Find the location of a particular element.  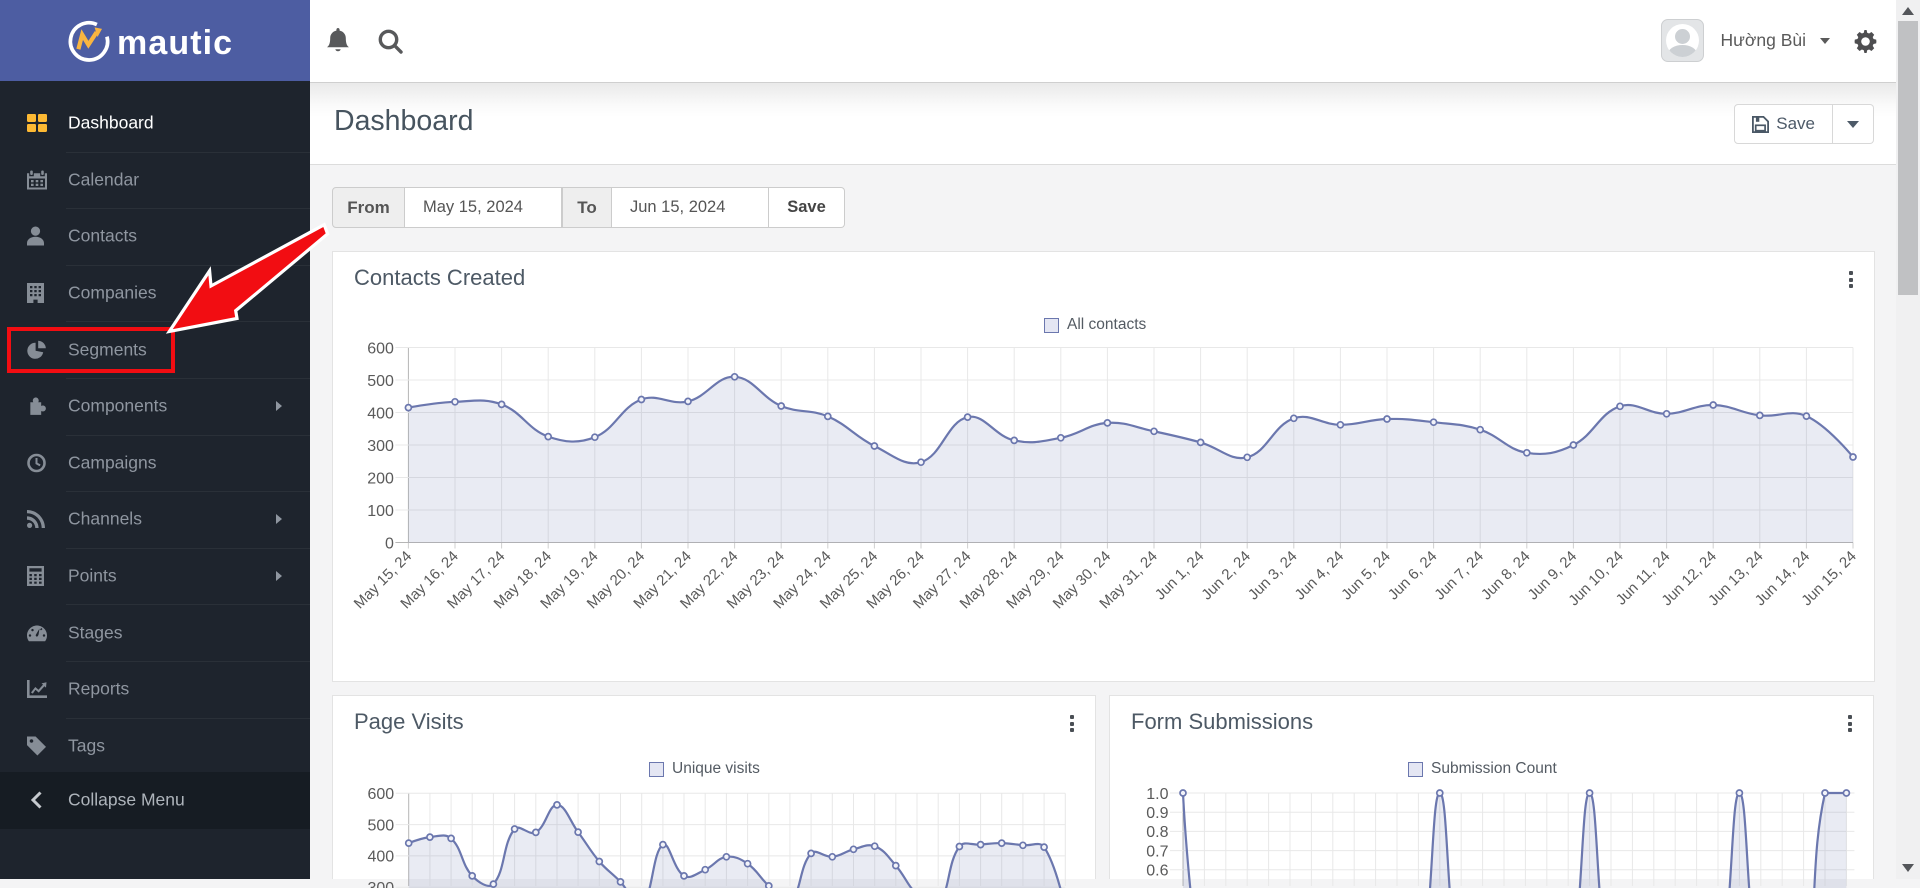

svg-text: Jun 2, 24 is located at coordinates (1226, 576).